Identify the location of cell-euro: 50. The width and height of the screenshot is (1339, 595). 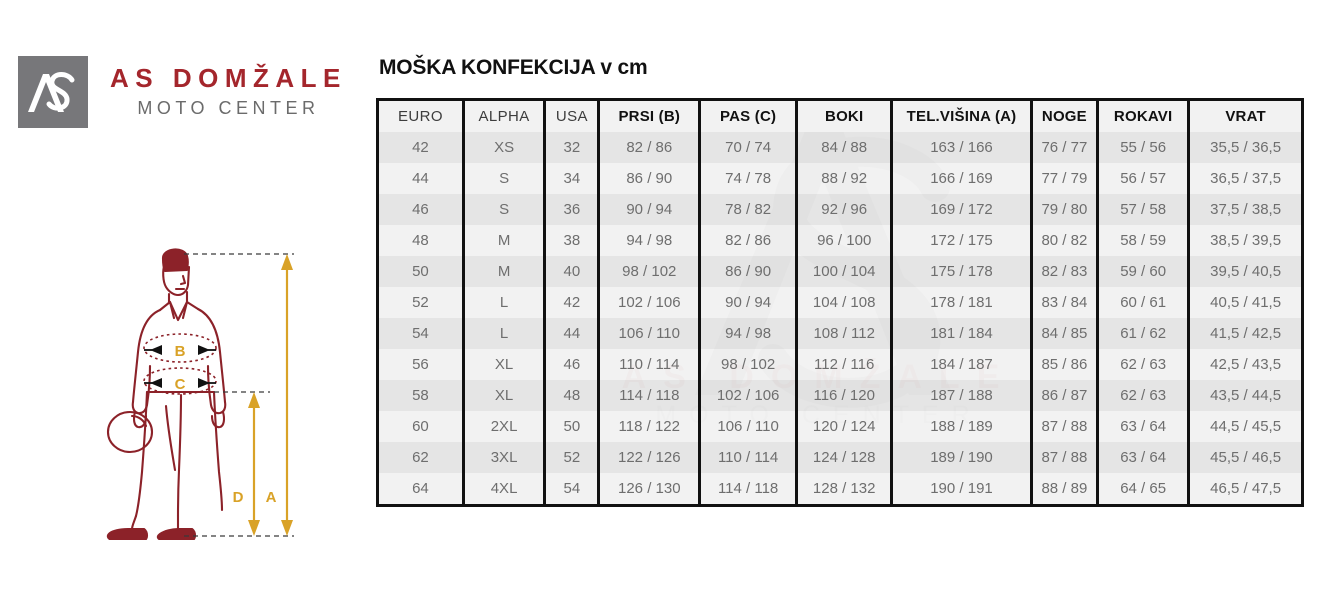
(422, 271).